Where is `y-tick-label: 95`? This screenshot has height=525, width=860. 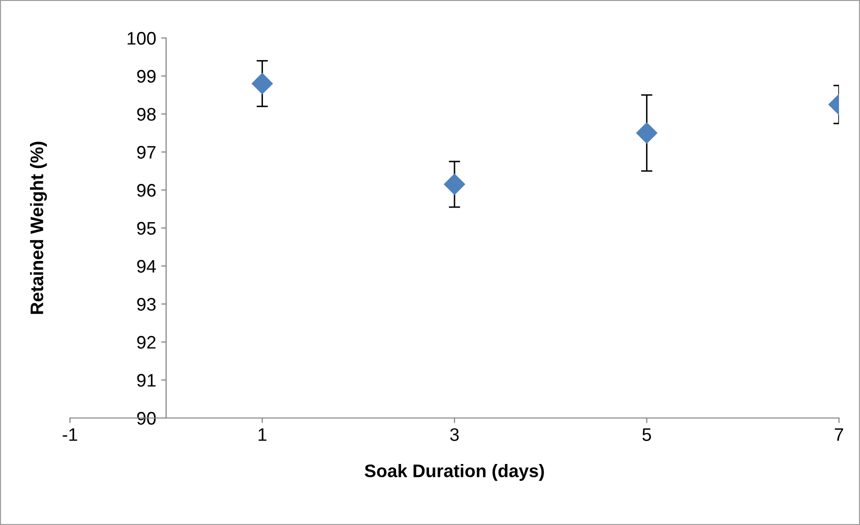 y-tick-label: 95 is located at coordinates (146, 228).